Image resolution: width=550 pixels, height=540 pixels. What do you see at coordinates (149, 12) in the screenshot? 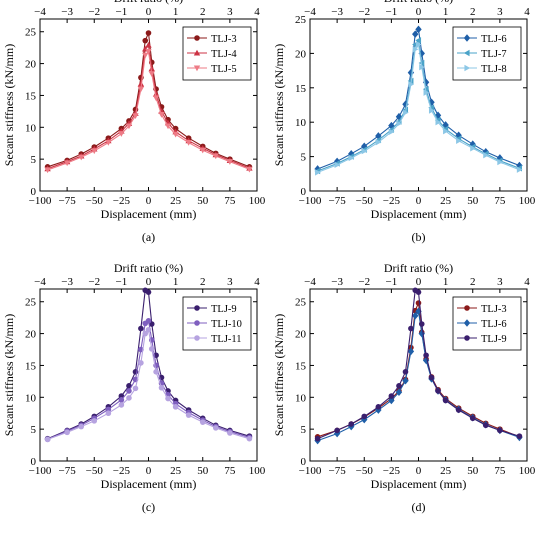
I see `x2-tick-label: 0` at bounding box center [149, 12].